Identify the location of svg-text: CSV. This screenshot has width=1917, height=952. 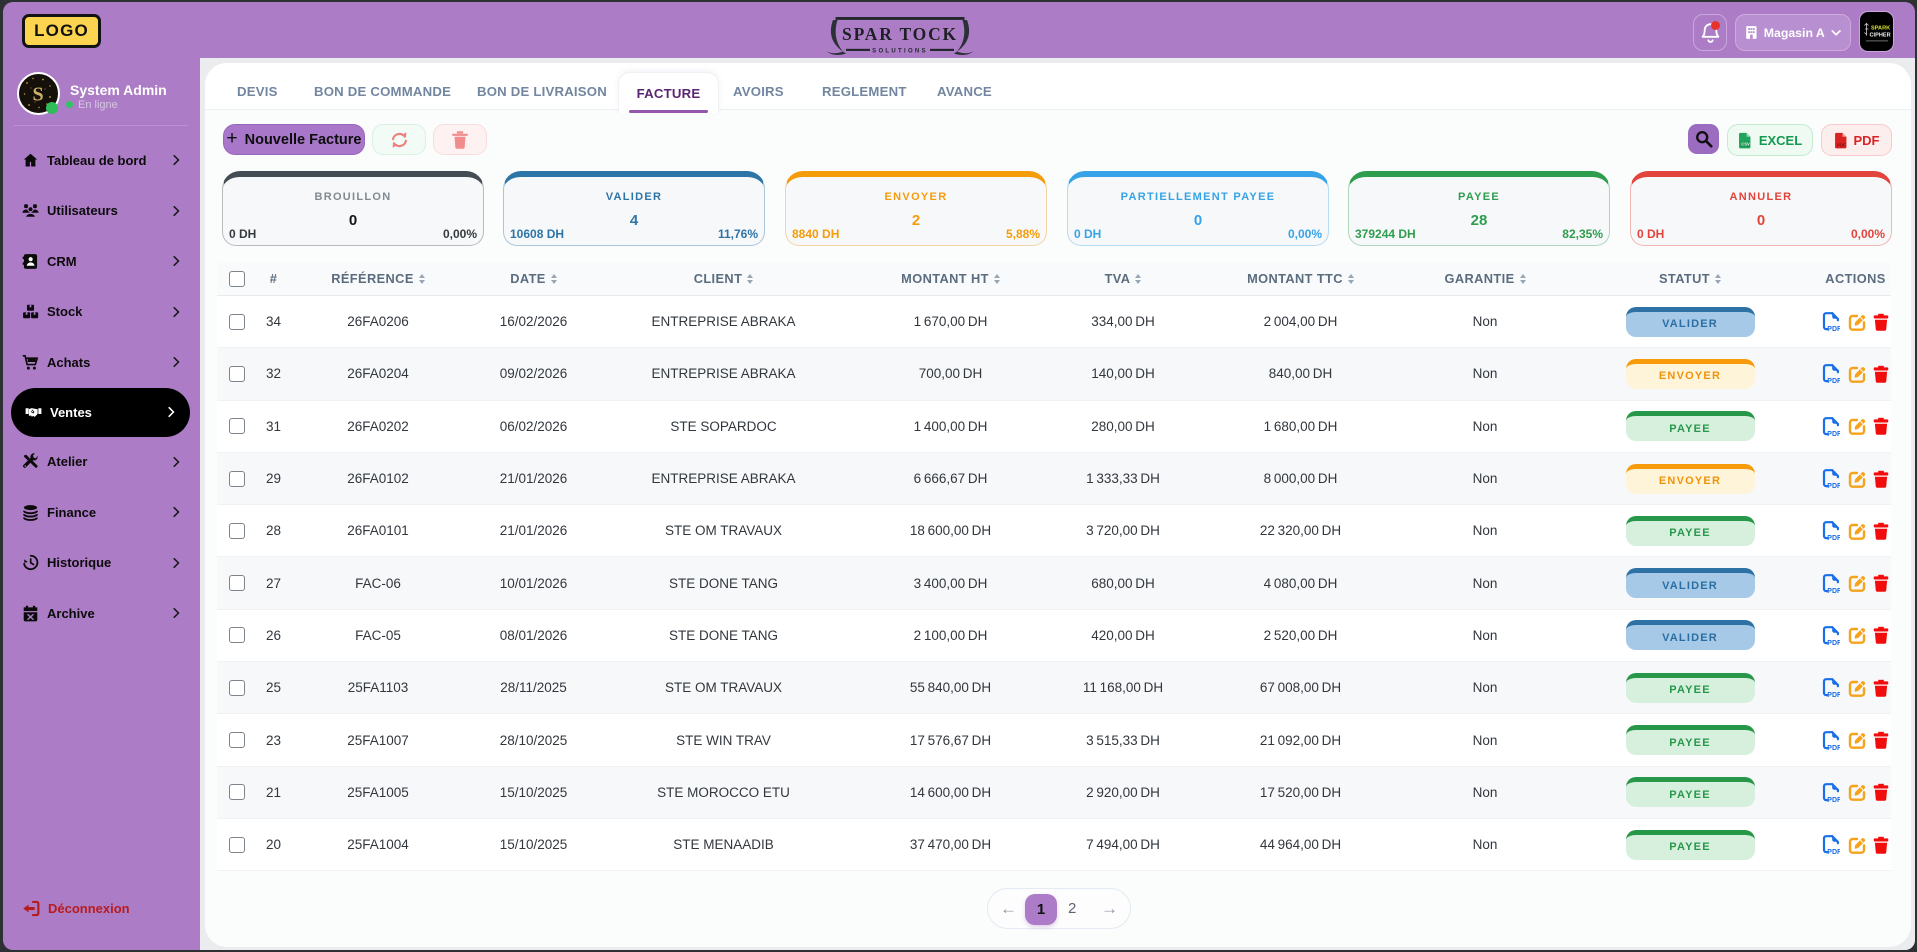
(1745, 143).